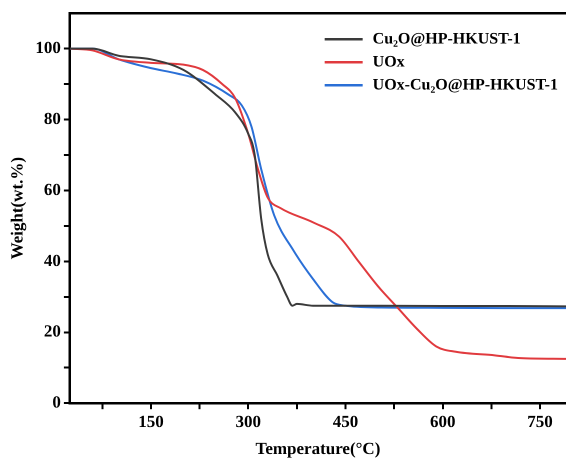 This screenshot has height=468, width=566. I want to click on x-tick-label: 600, so click(443, 421).